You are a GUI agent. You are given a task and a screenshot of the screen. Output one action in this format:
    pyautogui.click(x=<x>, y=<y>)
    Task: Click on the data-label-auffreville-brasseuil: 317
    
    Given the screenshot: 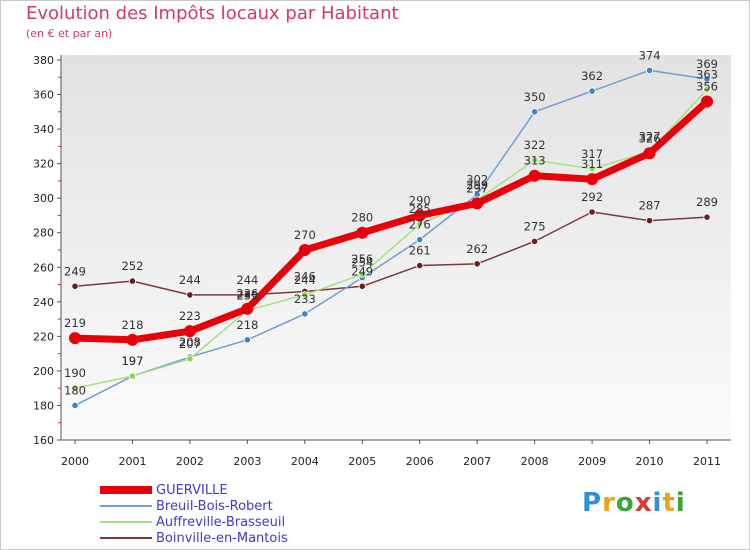 What is the action you would take?
    pyautogui.click(x=592, y=154)
    